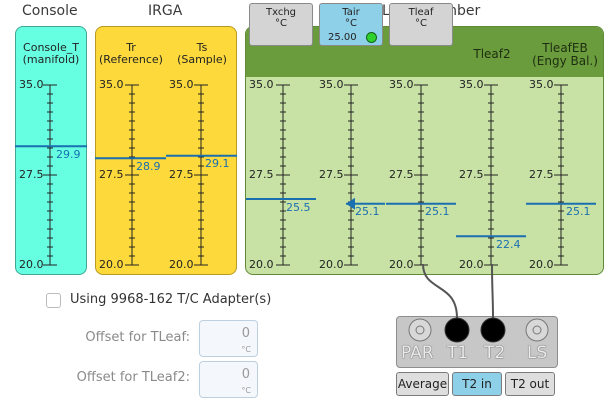 The image size is (612, 404). Describe the element at coordinates (578, 211) in the screenshot. I see `tleafeb-value: 25.1` at that location.